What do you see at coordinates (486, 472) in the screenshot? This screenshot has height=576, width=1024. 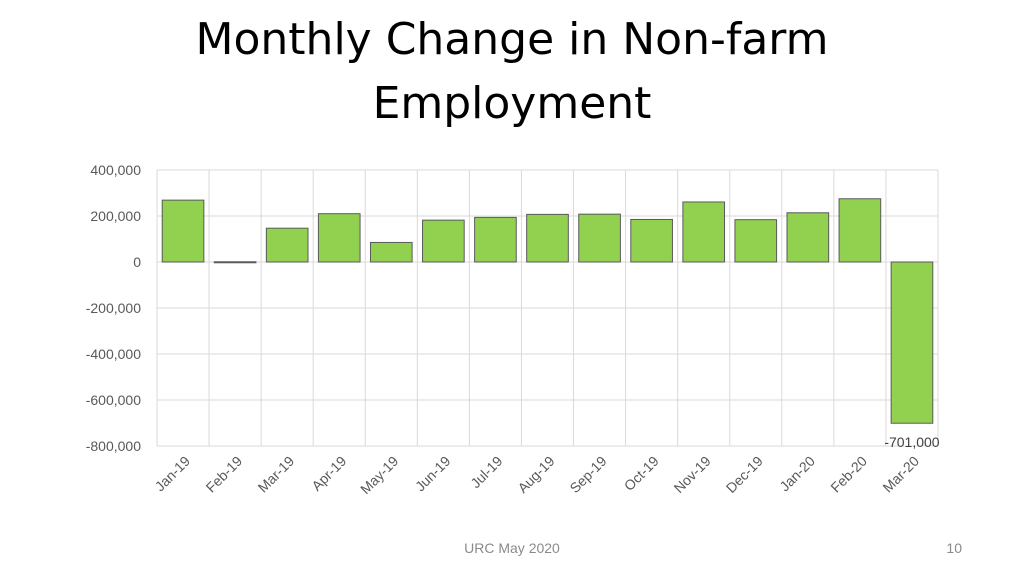 I see `x-tick-label: Jul-19` at bounding box center [486, 472].